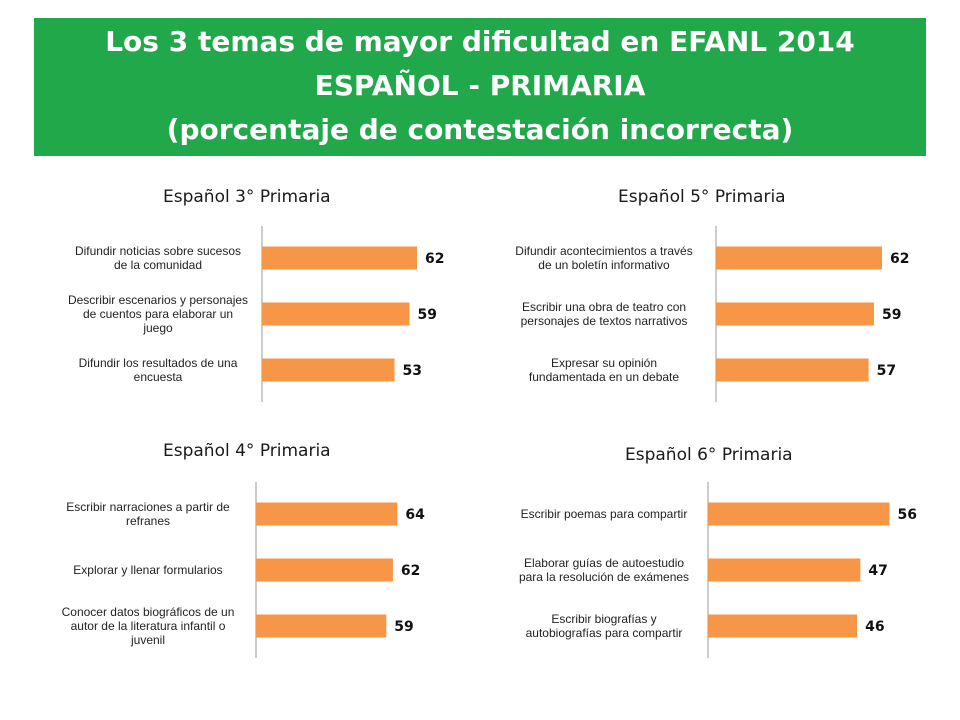 This screenshot has width=960, height=720. What do you see at coordinates (157, 328) in the screenshot?
I see `category-label-line: juego` at bounding box center [157, 328].